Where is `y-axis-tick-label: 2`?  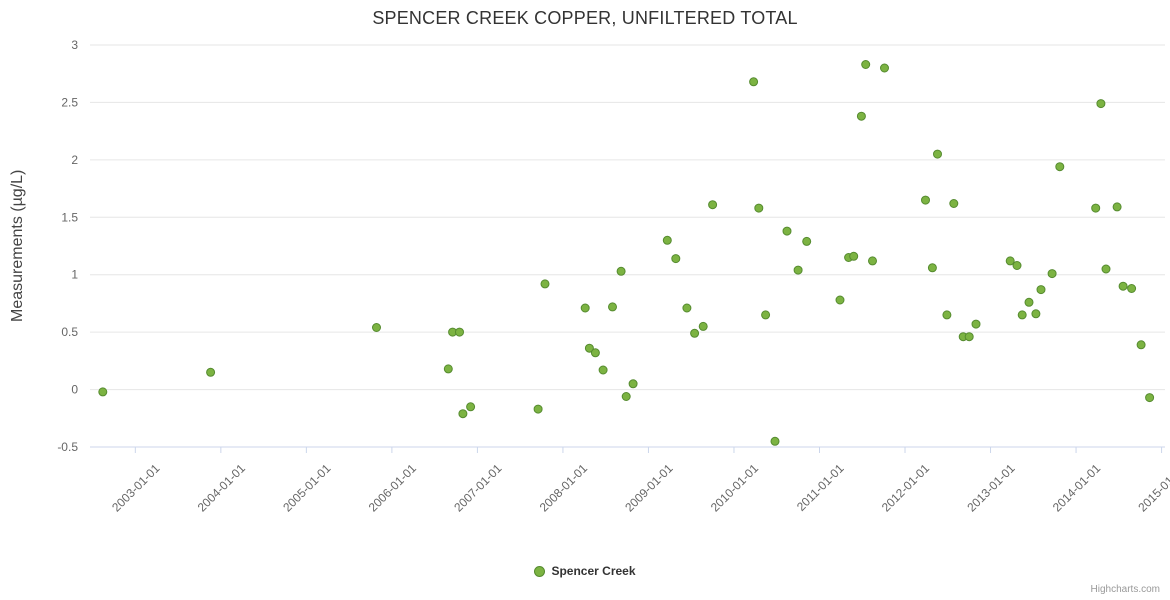
y-axis-tick-label: 2 is located at coordinates (74, 160).